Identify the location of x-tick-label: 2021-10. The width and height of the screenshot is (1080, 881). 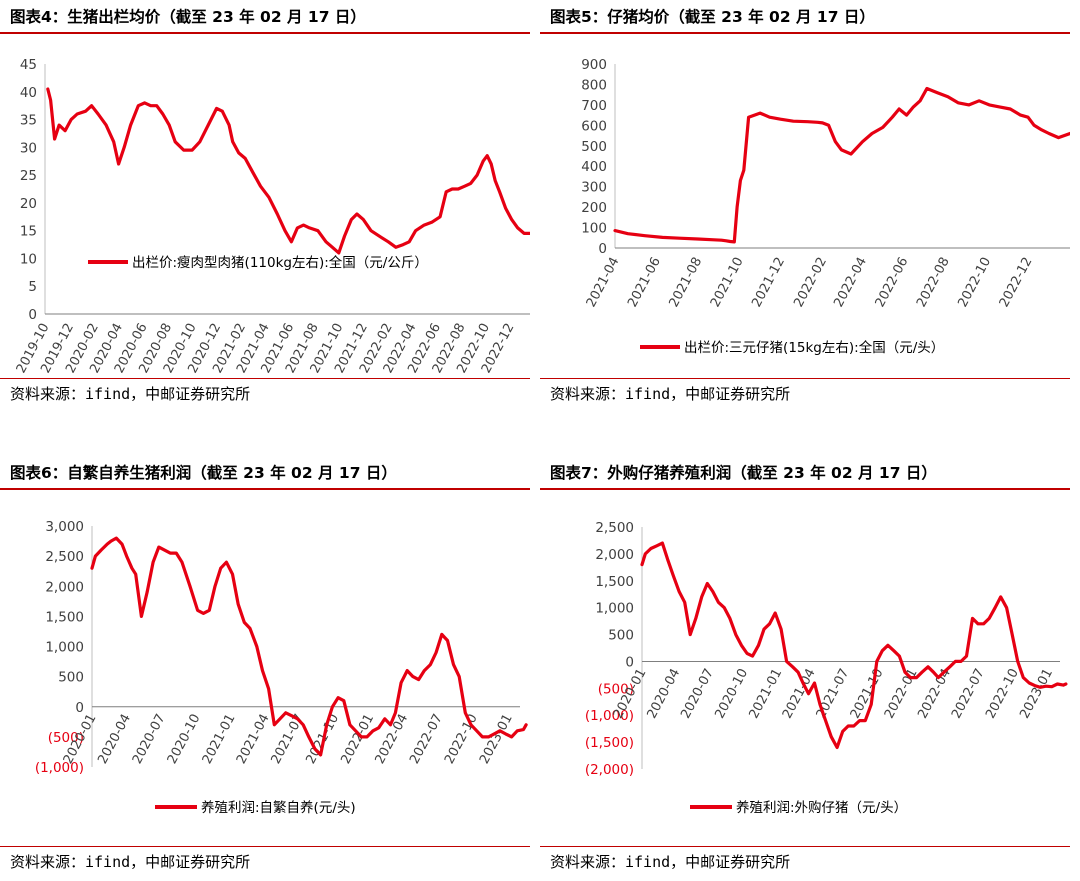
(727, 282).